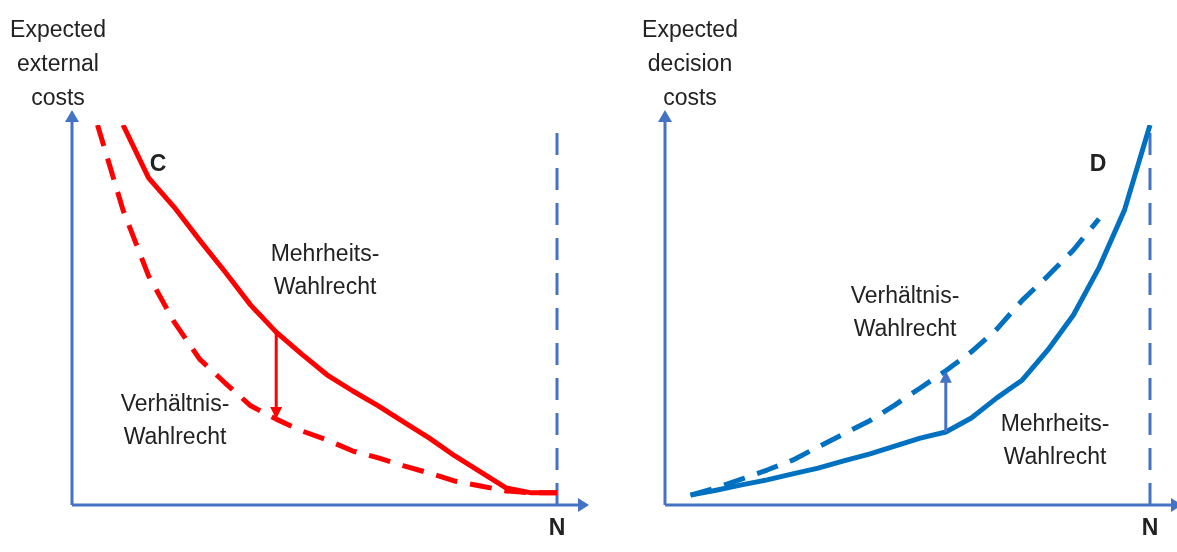 This screenshot has width=1177, height=552. What do you see at coordinates (1098, 163) in the screenshot?
I see `annotation: D` at bounding box center [1098, 163].